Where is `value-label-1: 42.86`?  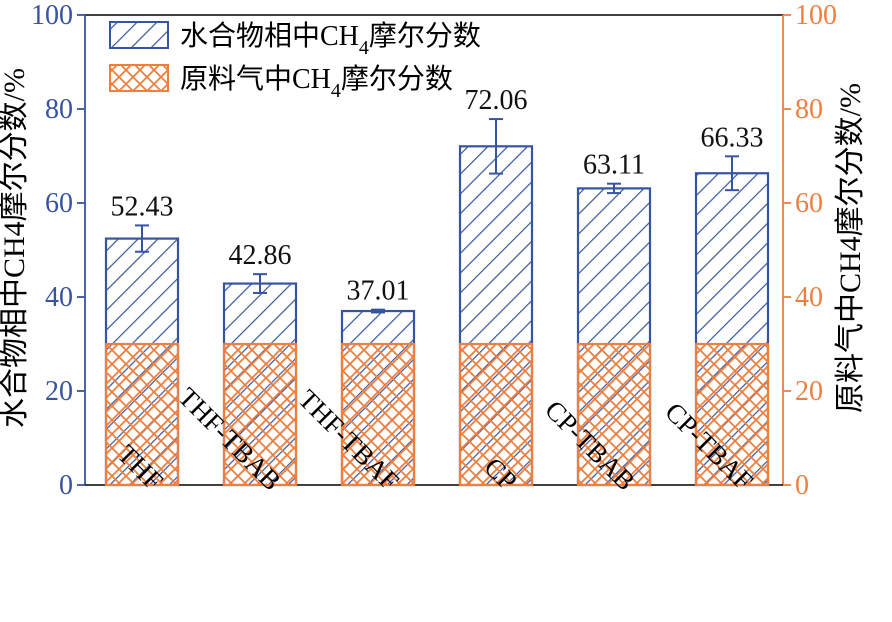 value-label-1: 42.86 is located at coordinates (260, 255).